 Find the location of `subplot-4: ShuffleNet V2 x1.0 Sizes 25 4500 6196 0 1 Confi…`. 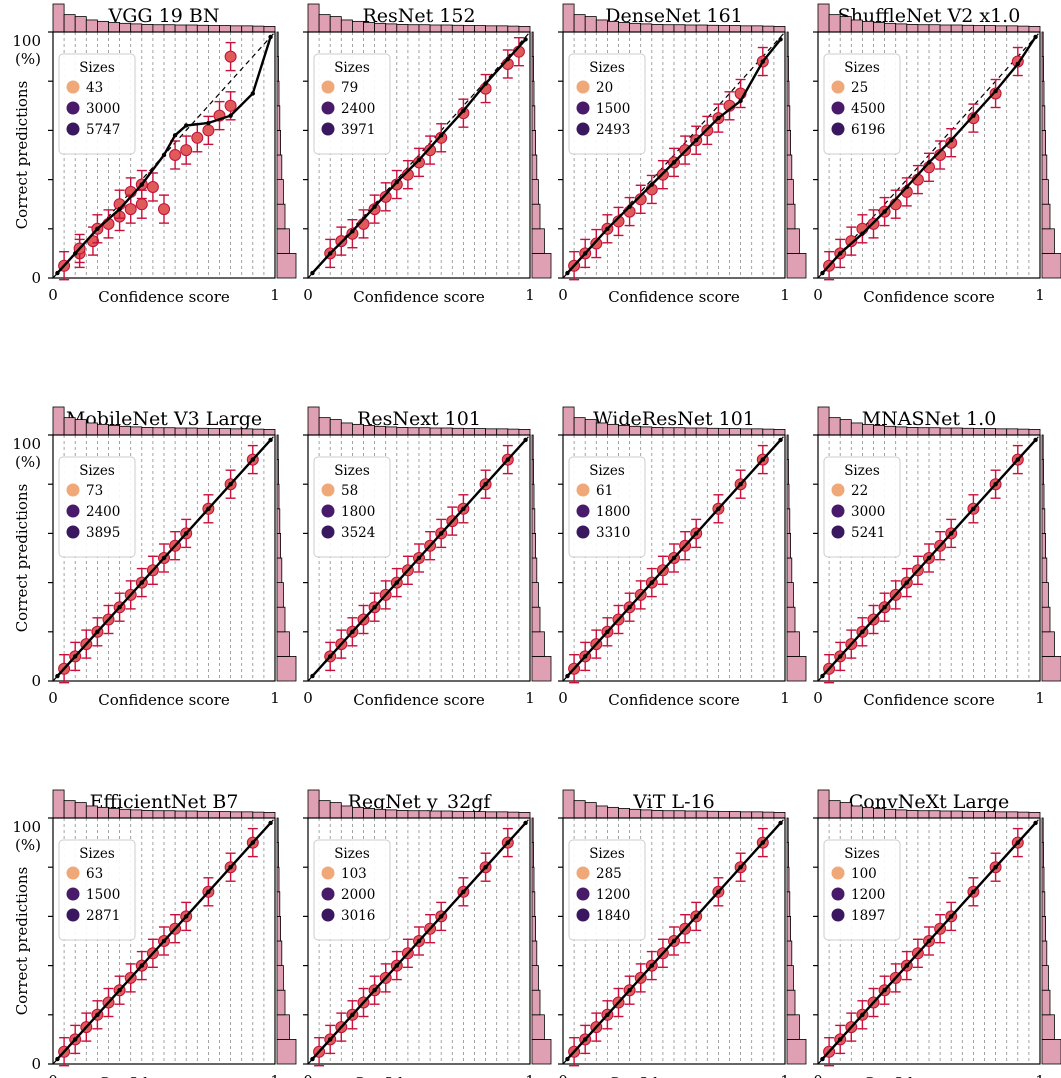

subplot-4: ShuffleNet V2 x1.0 Sizes 25 4500 6196 0 1 Confi… is located at coordinates (937, 154).